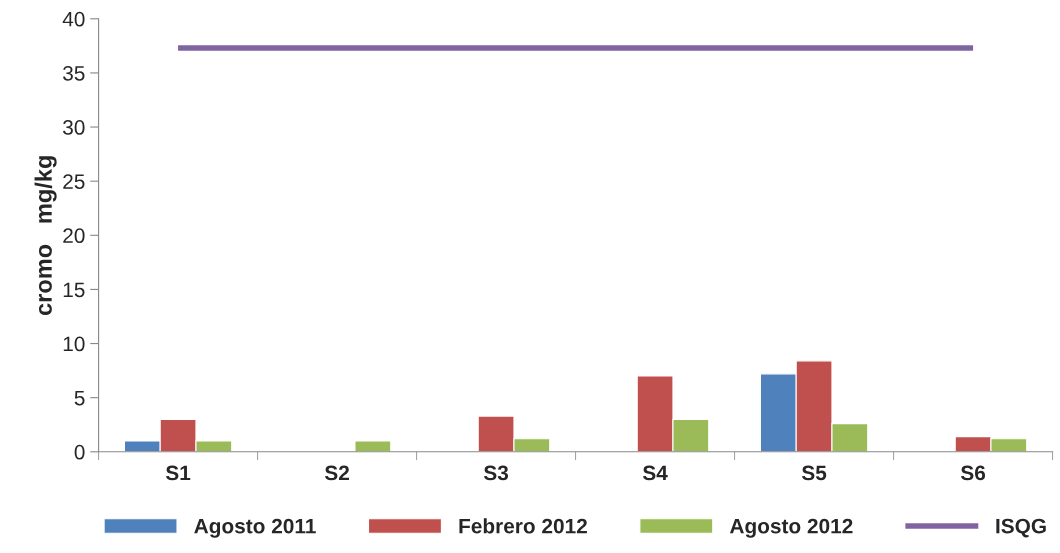  What do you see at coordinates (178, 473) in the screenshot?
I see `x-tick-label: S1` at bounding box center [178, 473].